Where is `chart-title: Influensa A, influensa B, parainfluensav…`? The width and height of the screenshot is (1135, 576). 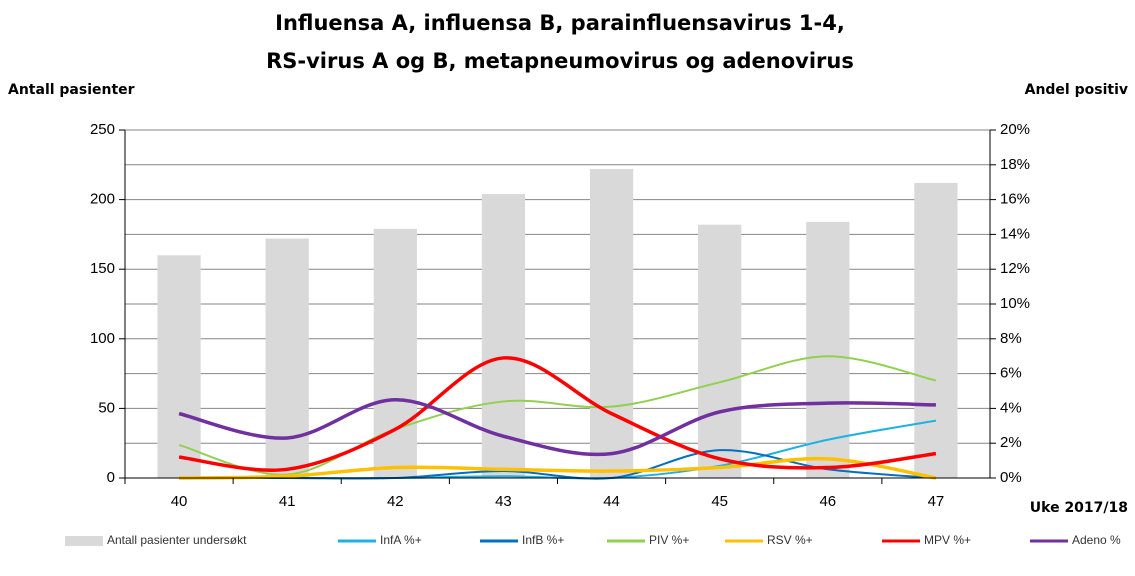
chart-title: Influensa A, influensa B, parainfluensav… is located at coordinates (560, 23).